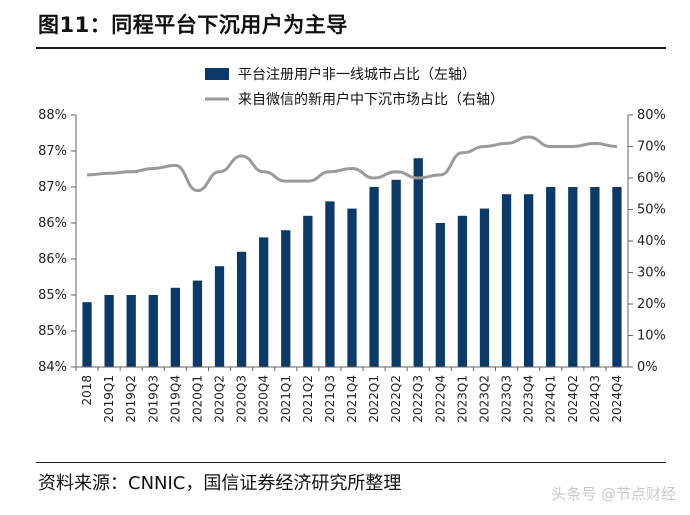 The height and width of the screenshot is (515, 690). Describe the element at coordinates (595, 399) in the screenshot. I see `x-tick-label: 2024Q3` at that location.